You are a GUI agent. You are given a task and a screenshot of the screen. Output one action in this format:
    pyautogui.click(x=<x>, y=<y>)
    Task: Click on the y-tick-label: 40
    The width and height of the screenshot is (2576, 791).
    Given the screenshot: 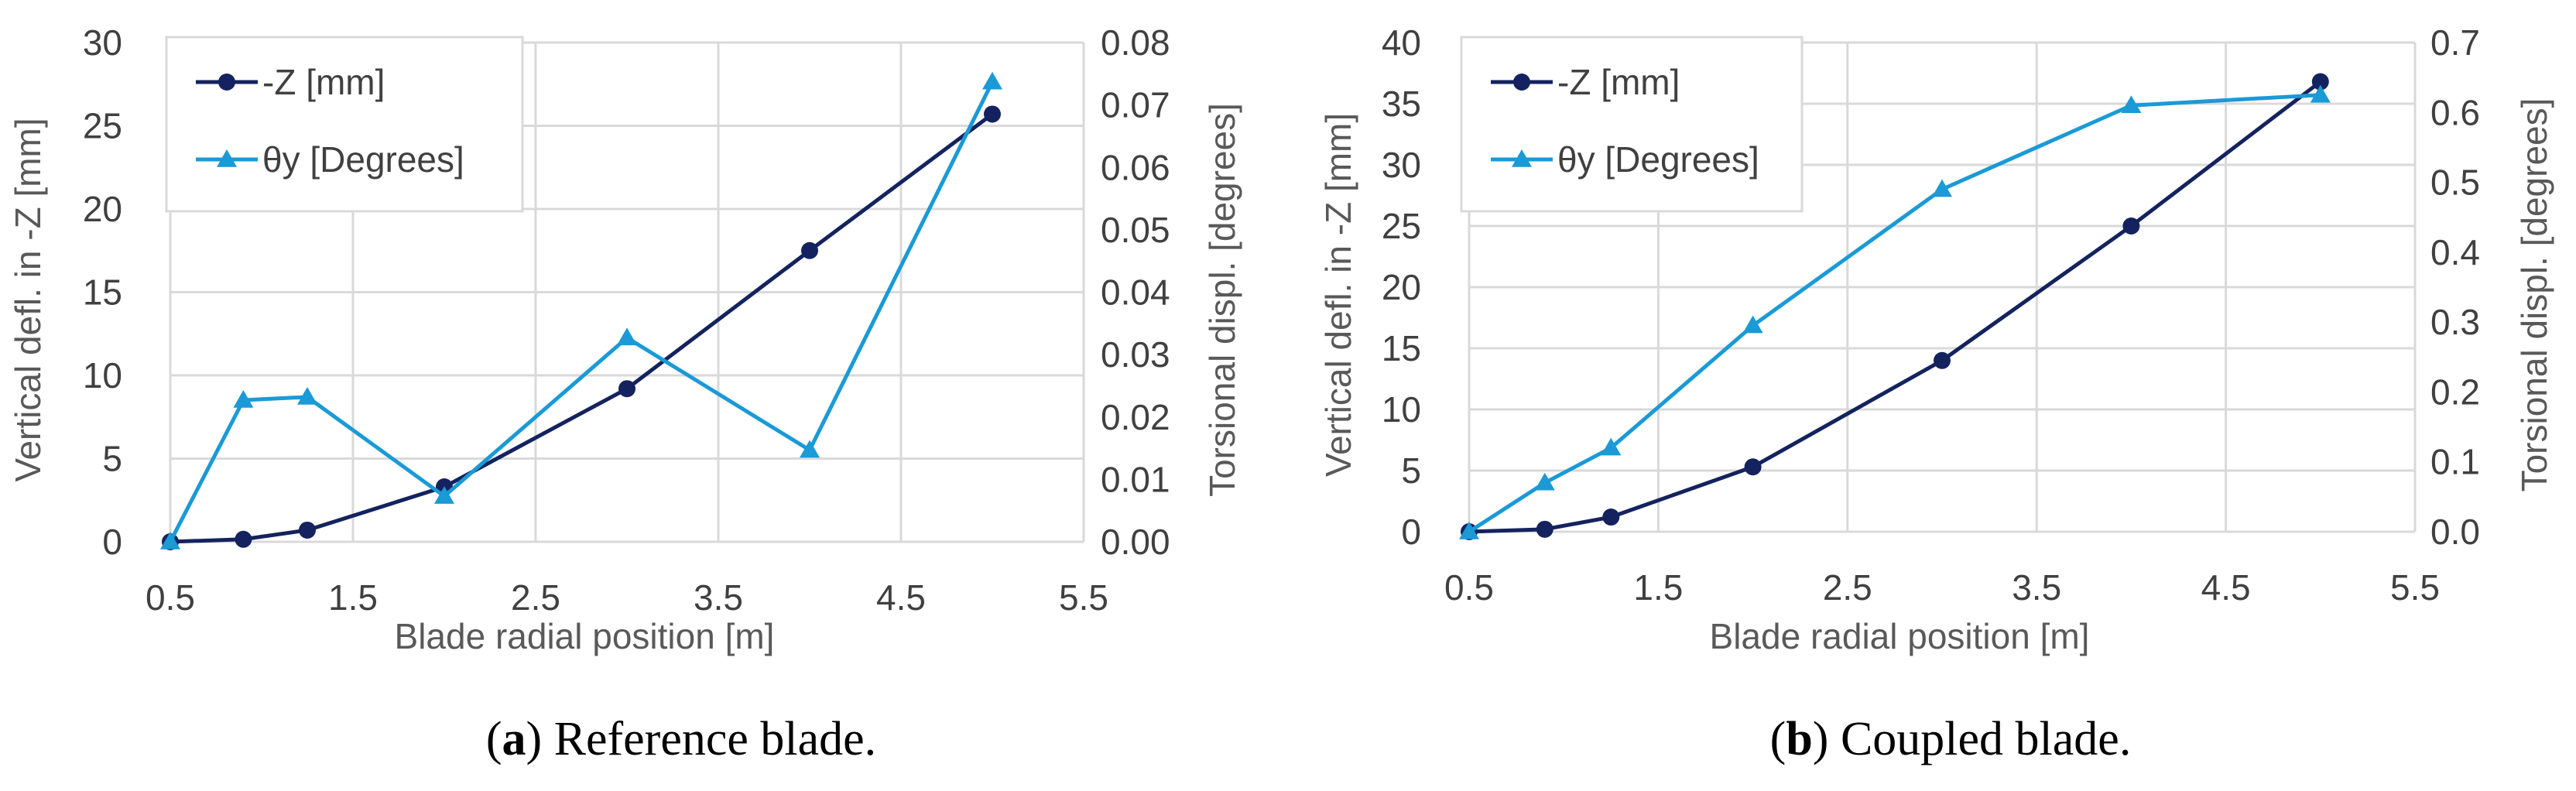 What is the action you would take?
    pyautogui.click(x=1401, y=42)
    